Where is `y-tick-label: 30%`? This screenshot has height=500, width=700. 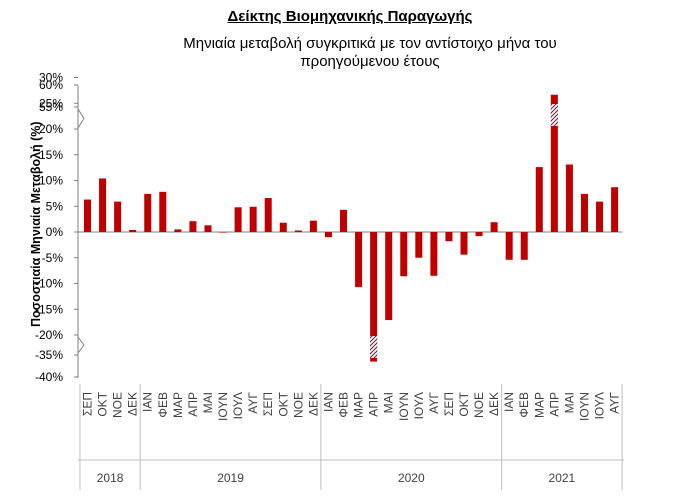 y-tick-label: 30% is located at coordinates (51, 78).